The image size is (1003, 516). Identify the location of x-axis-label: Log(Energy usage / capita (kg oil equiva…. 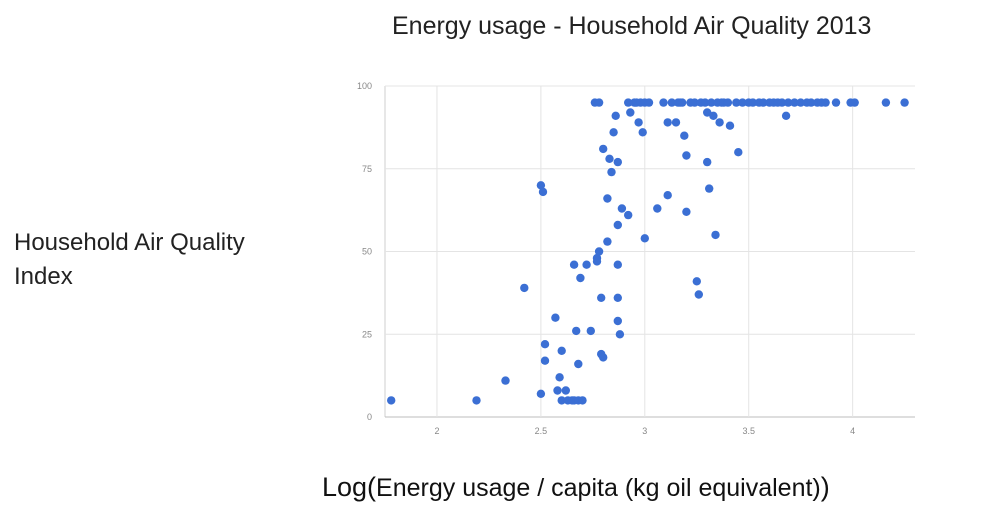
(576, 487).